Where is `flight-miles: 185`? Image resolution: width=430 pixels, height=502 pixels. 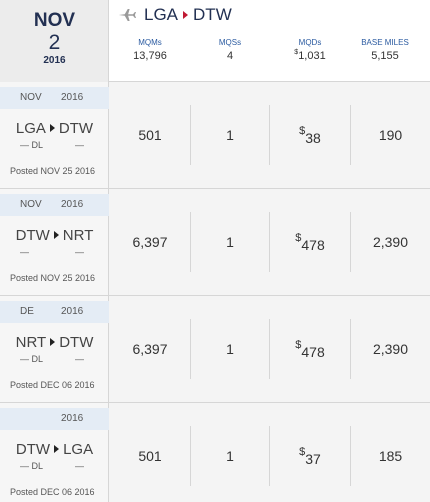
flight-miles: 185 is located at coordinates (390, 456).